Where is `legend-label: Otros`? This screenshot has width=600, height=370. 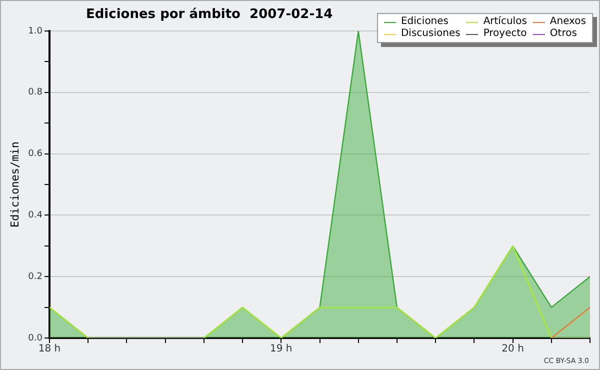 legend-label: Otros is located at coordinates (563, 34).